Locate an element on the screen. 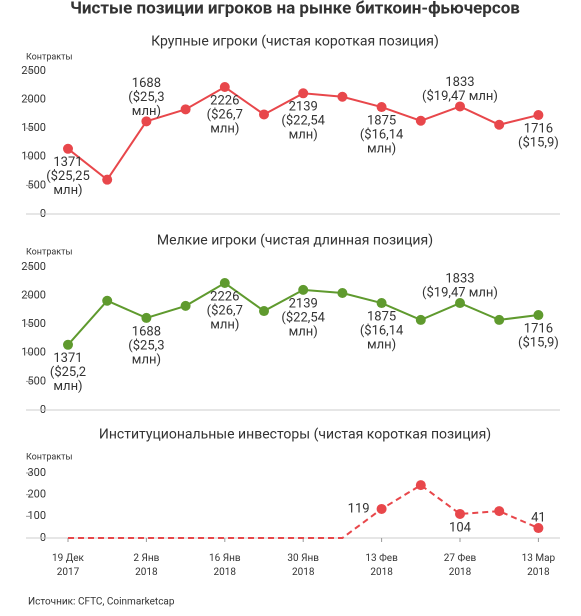 The image size is (581, 616). point-label: 41 is located at coordinates (538, 517).